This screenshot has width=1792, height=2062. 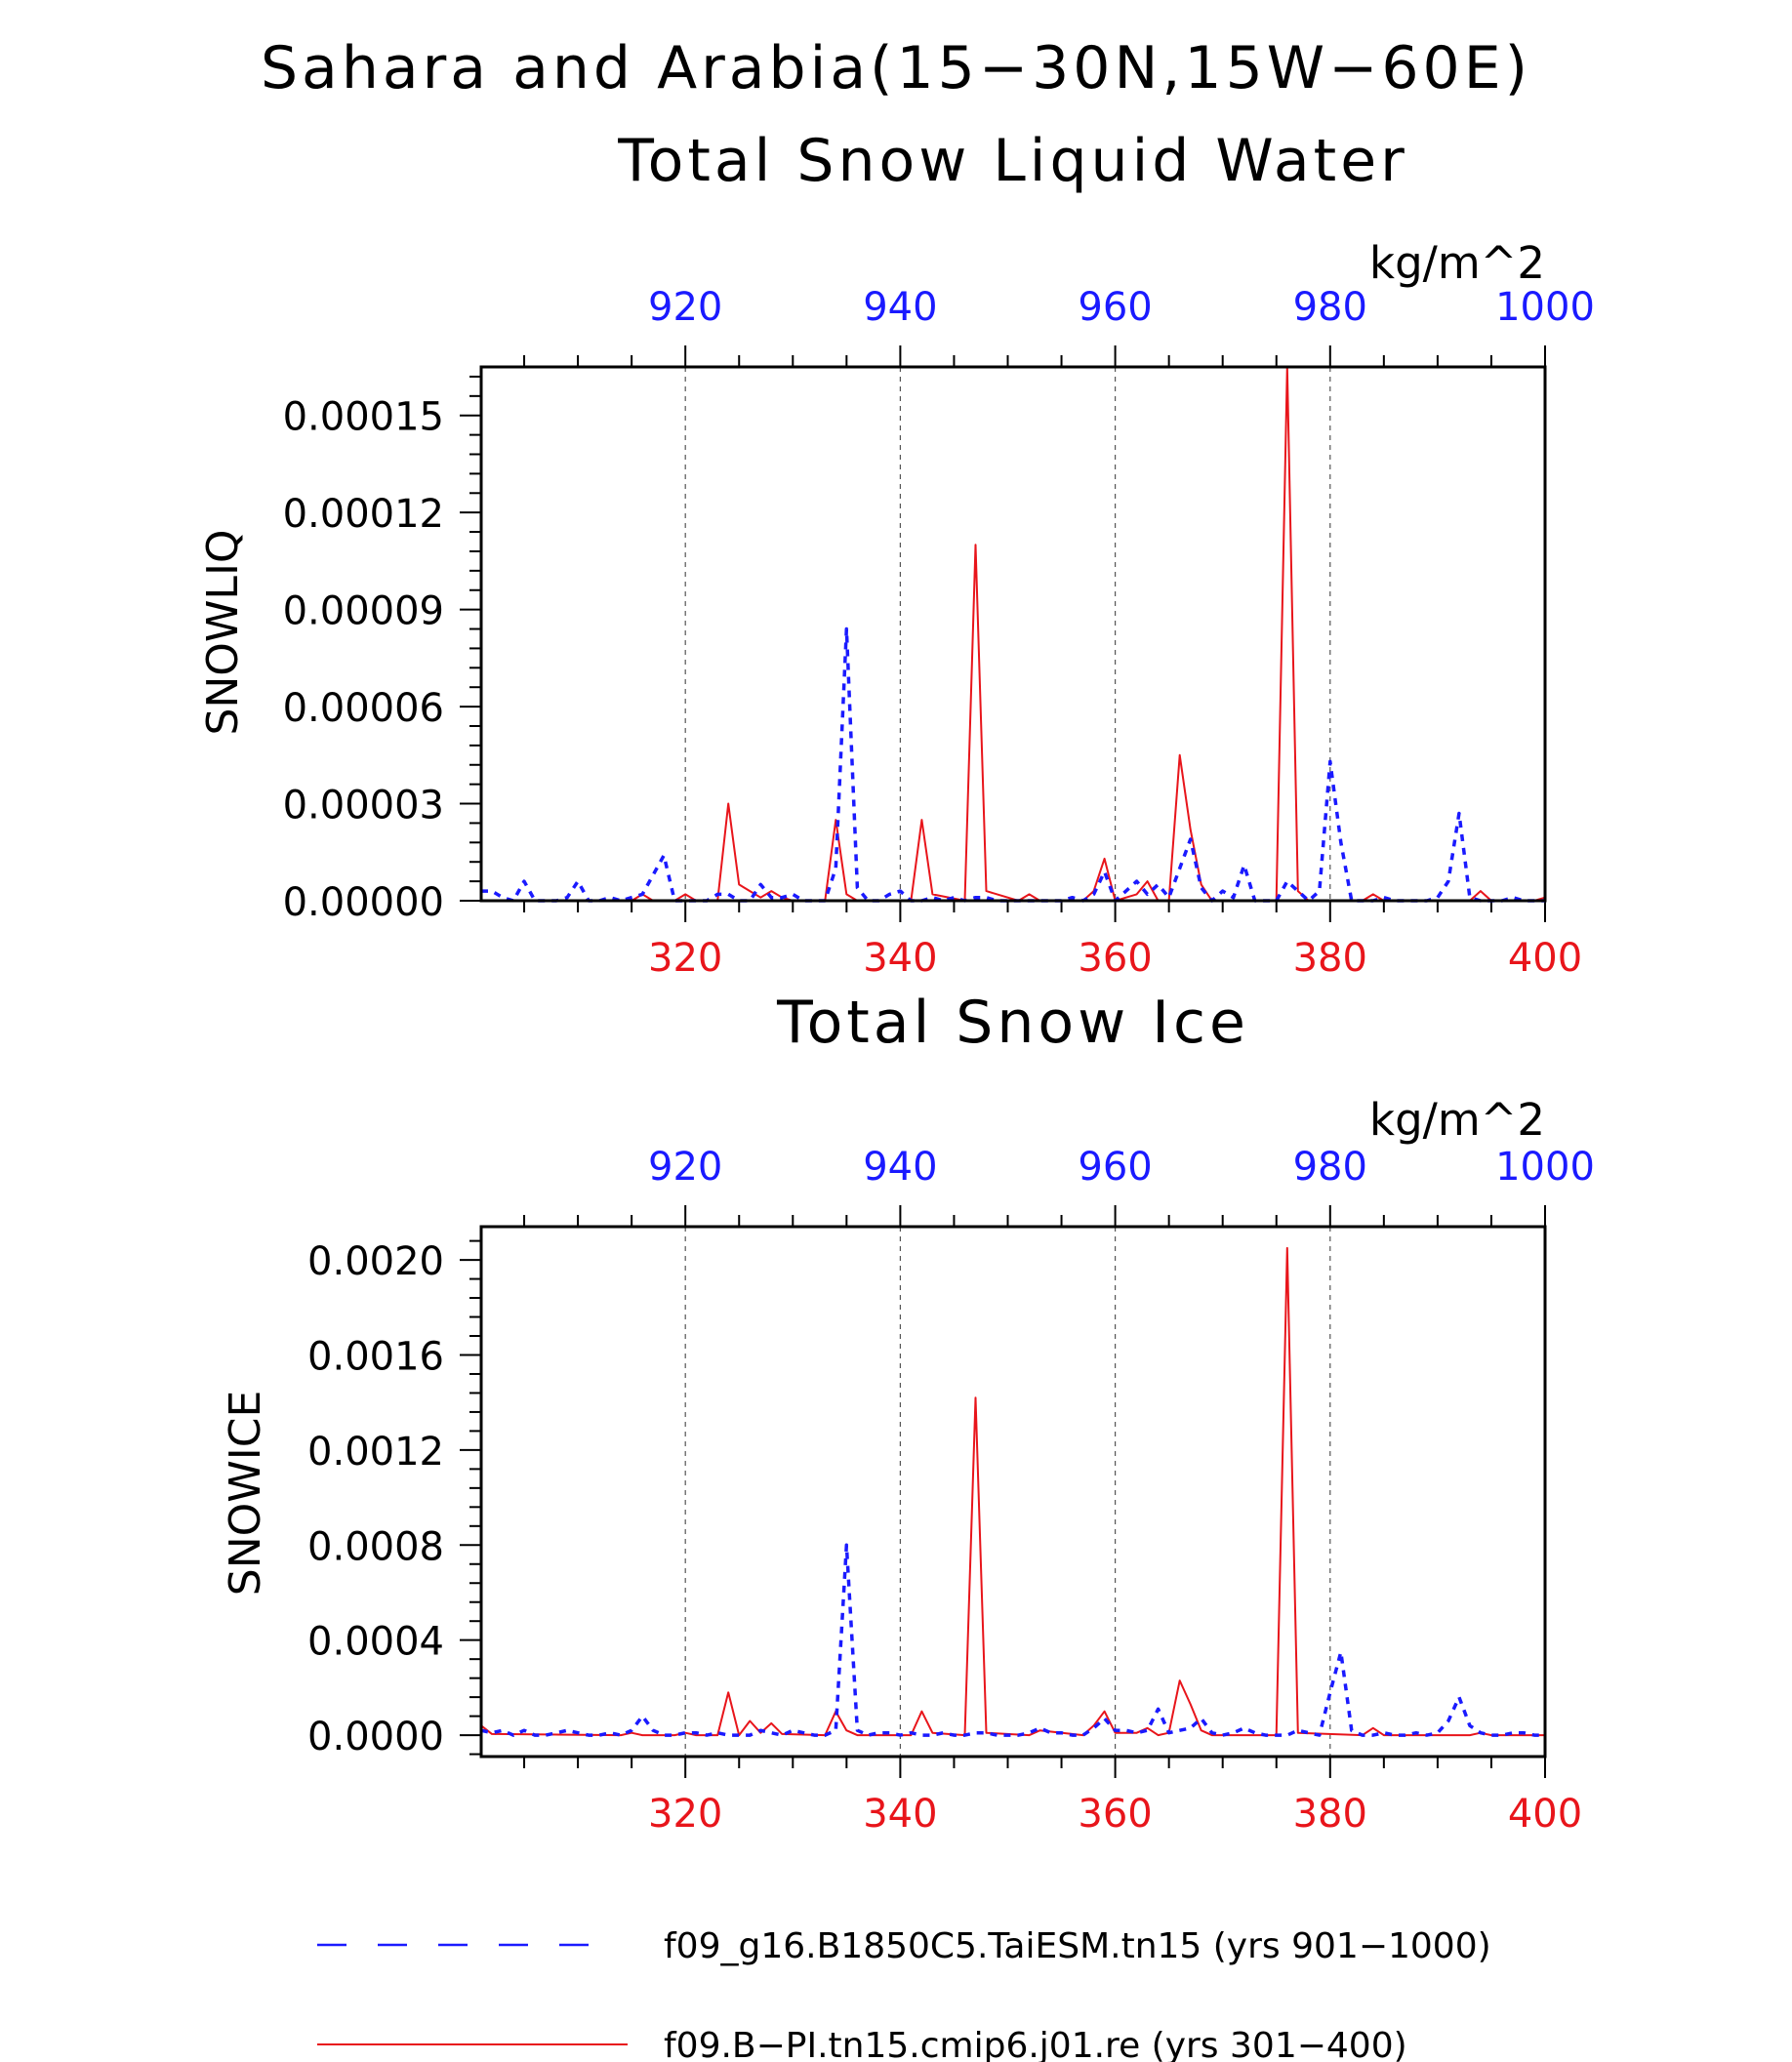 What do you see at coordinates (1035, 2044) in the screenshot?
I see `legend-label-red: f09.B−PI.tn15.cmip6.j01.re (yrs 301−400)` at bounding box center [1035, 2044].